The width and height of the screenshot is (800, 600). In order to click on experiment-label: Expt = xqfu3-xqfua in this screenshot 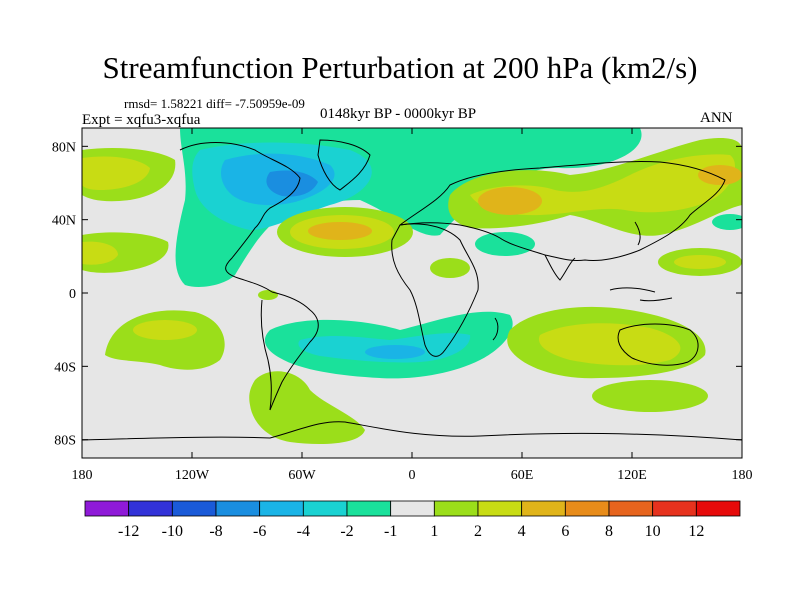, I will do `click(141, 120)`.